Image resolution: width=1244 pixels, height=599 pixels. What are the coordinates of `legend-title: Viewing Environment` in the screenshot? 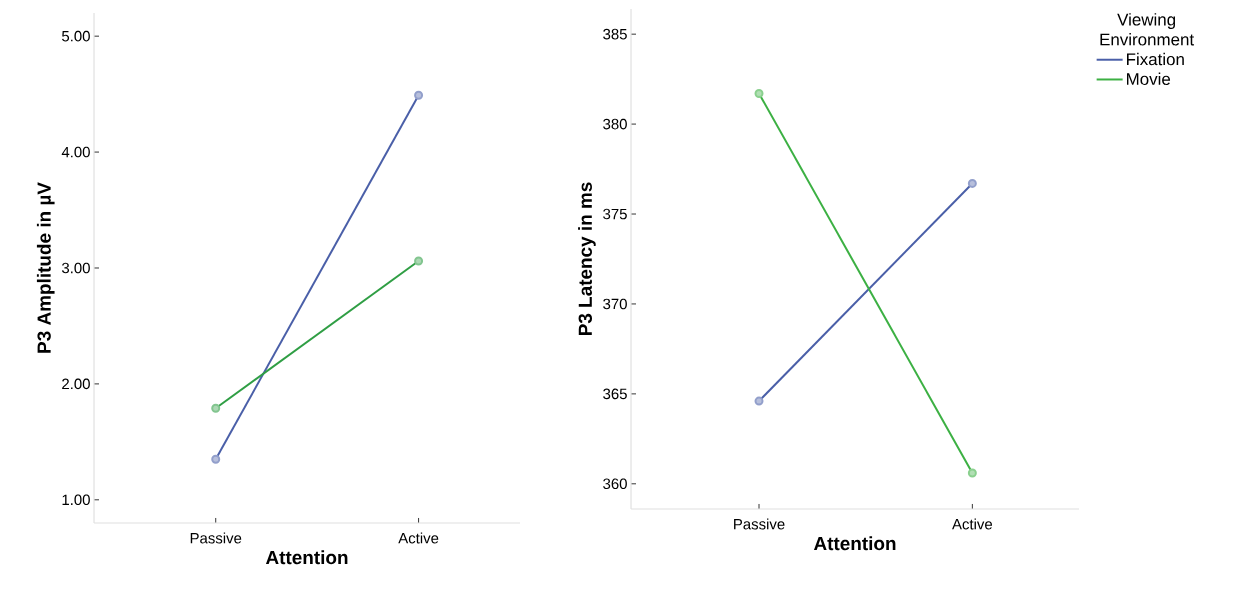 It's located at (1147, 29).